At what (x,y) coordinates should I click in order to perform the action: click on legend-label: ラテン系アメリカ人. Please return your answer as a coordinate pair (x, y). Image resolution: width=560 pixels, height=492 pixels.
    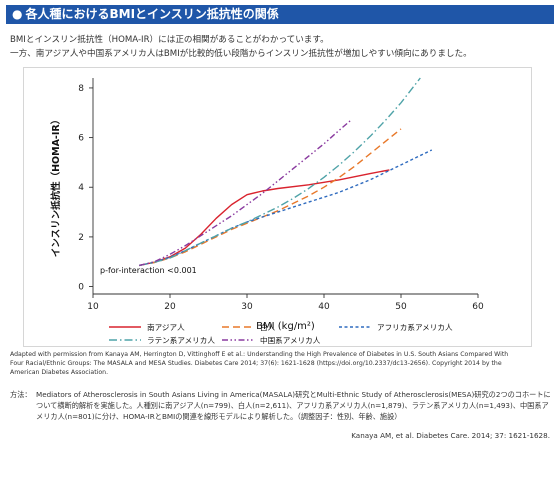
    Looking at the image, I should click on (181, 340).